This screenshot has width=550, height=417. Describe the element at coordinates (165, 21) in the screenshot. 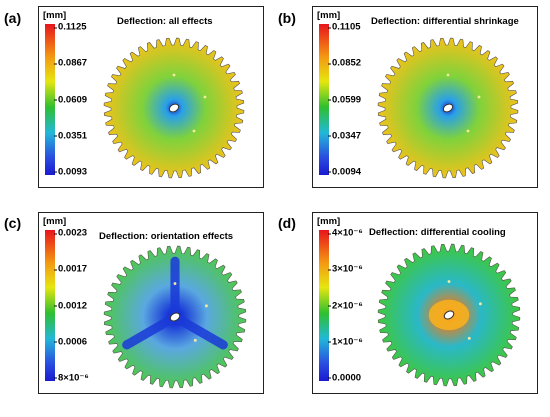

I see `panel-title: Deflection: all effects` at that location.